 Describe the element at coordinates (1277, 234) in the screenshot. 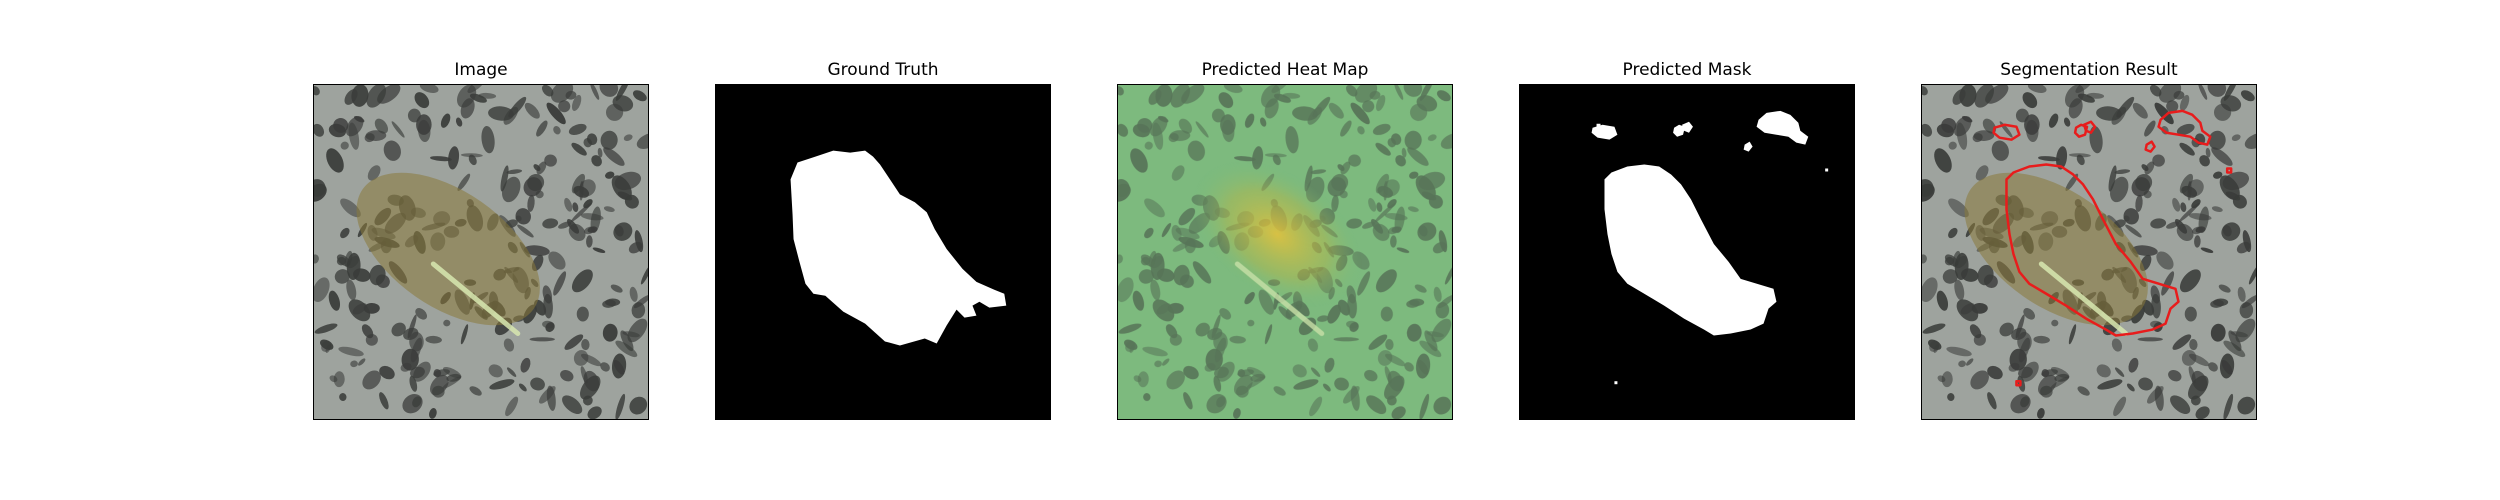

I see `heat-hotspot` at that location.